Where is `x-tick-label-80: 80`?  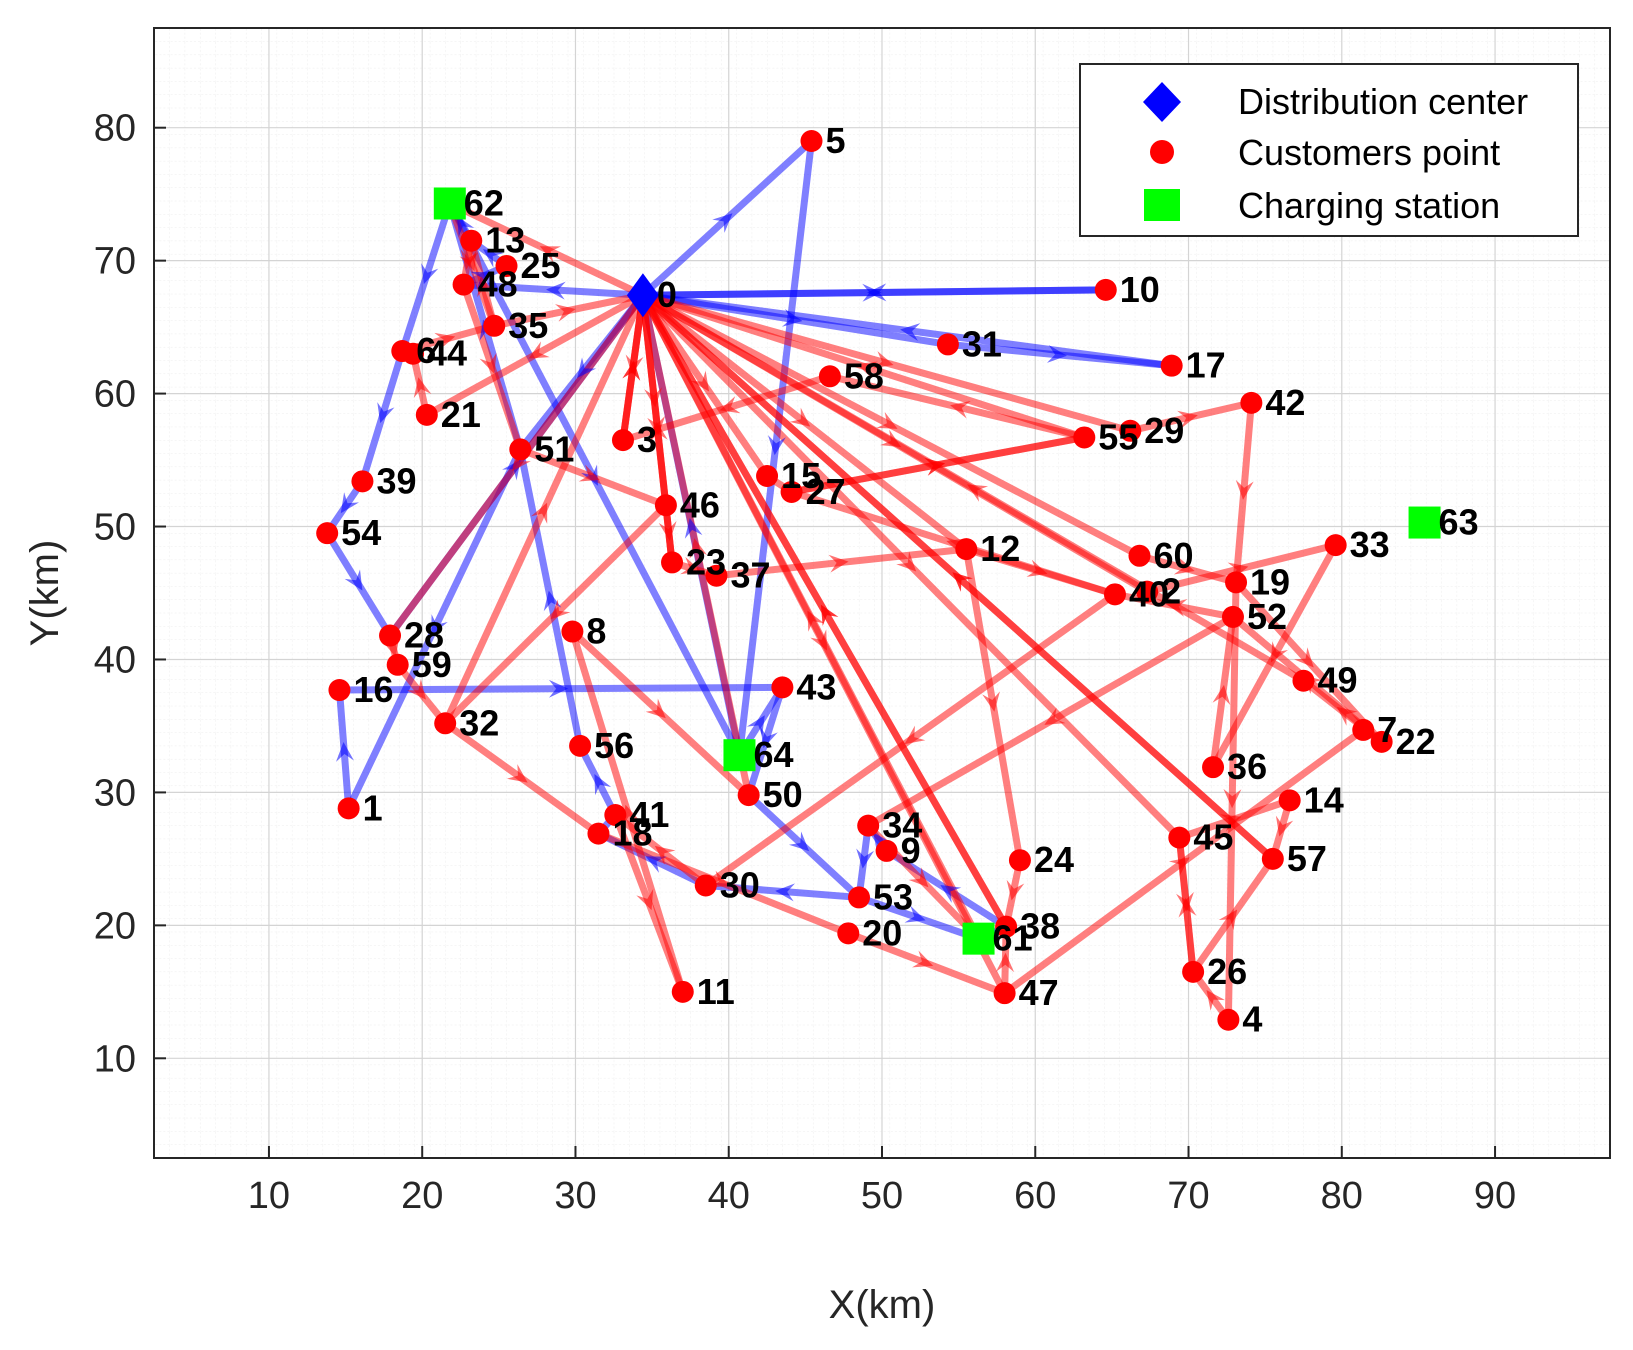 x-tick-label-80: 80 is located at coordinates (1342, 1196).